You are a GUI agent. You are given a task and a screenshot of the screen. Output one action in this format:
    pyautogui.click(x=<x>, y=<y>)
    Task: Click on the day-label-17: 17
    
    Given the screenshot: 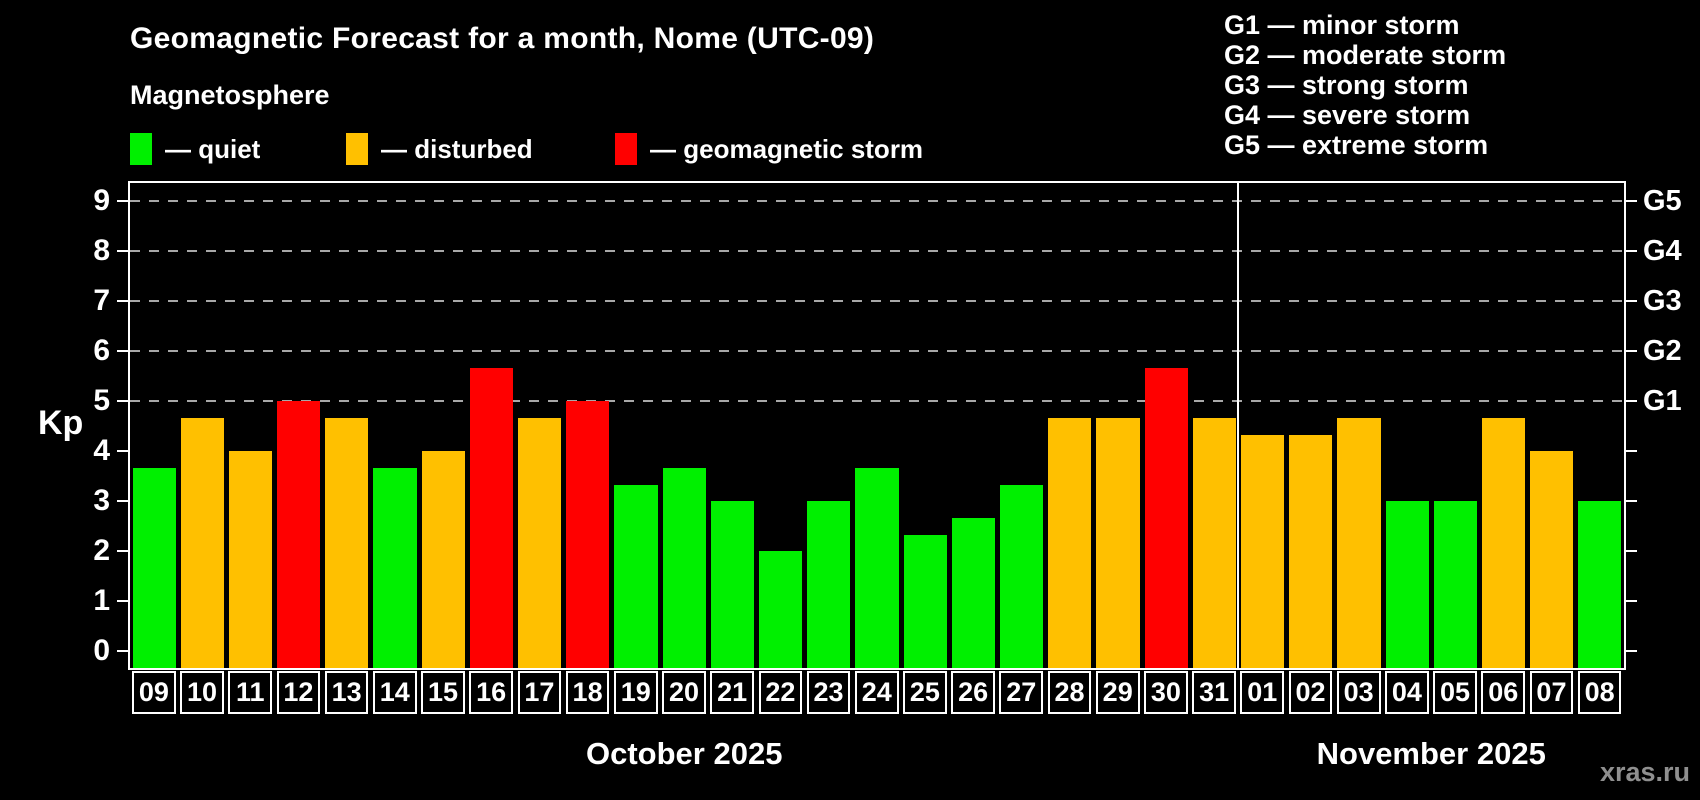 What is the action you would take?
    pyautogui.click(x=539, y=692)
    